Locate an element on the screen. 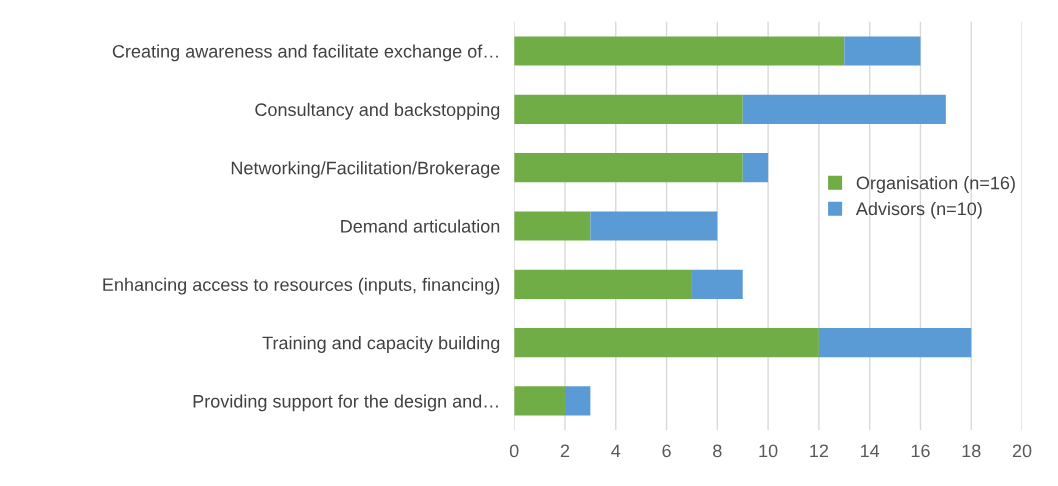 The width and height of the screenshot is (1058, 486). x-tick-label: 4 is located at coordinates (616, 451).